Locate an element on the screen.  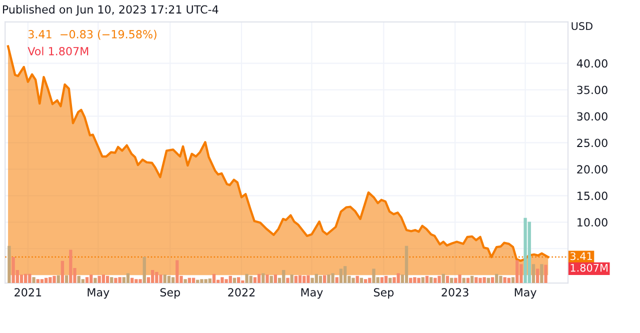
x-tick-label: 2023 is located at coordinates (455, 292).